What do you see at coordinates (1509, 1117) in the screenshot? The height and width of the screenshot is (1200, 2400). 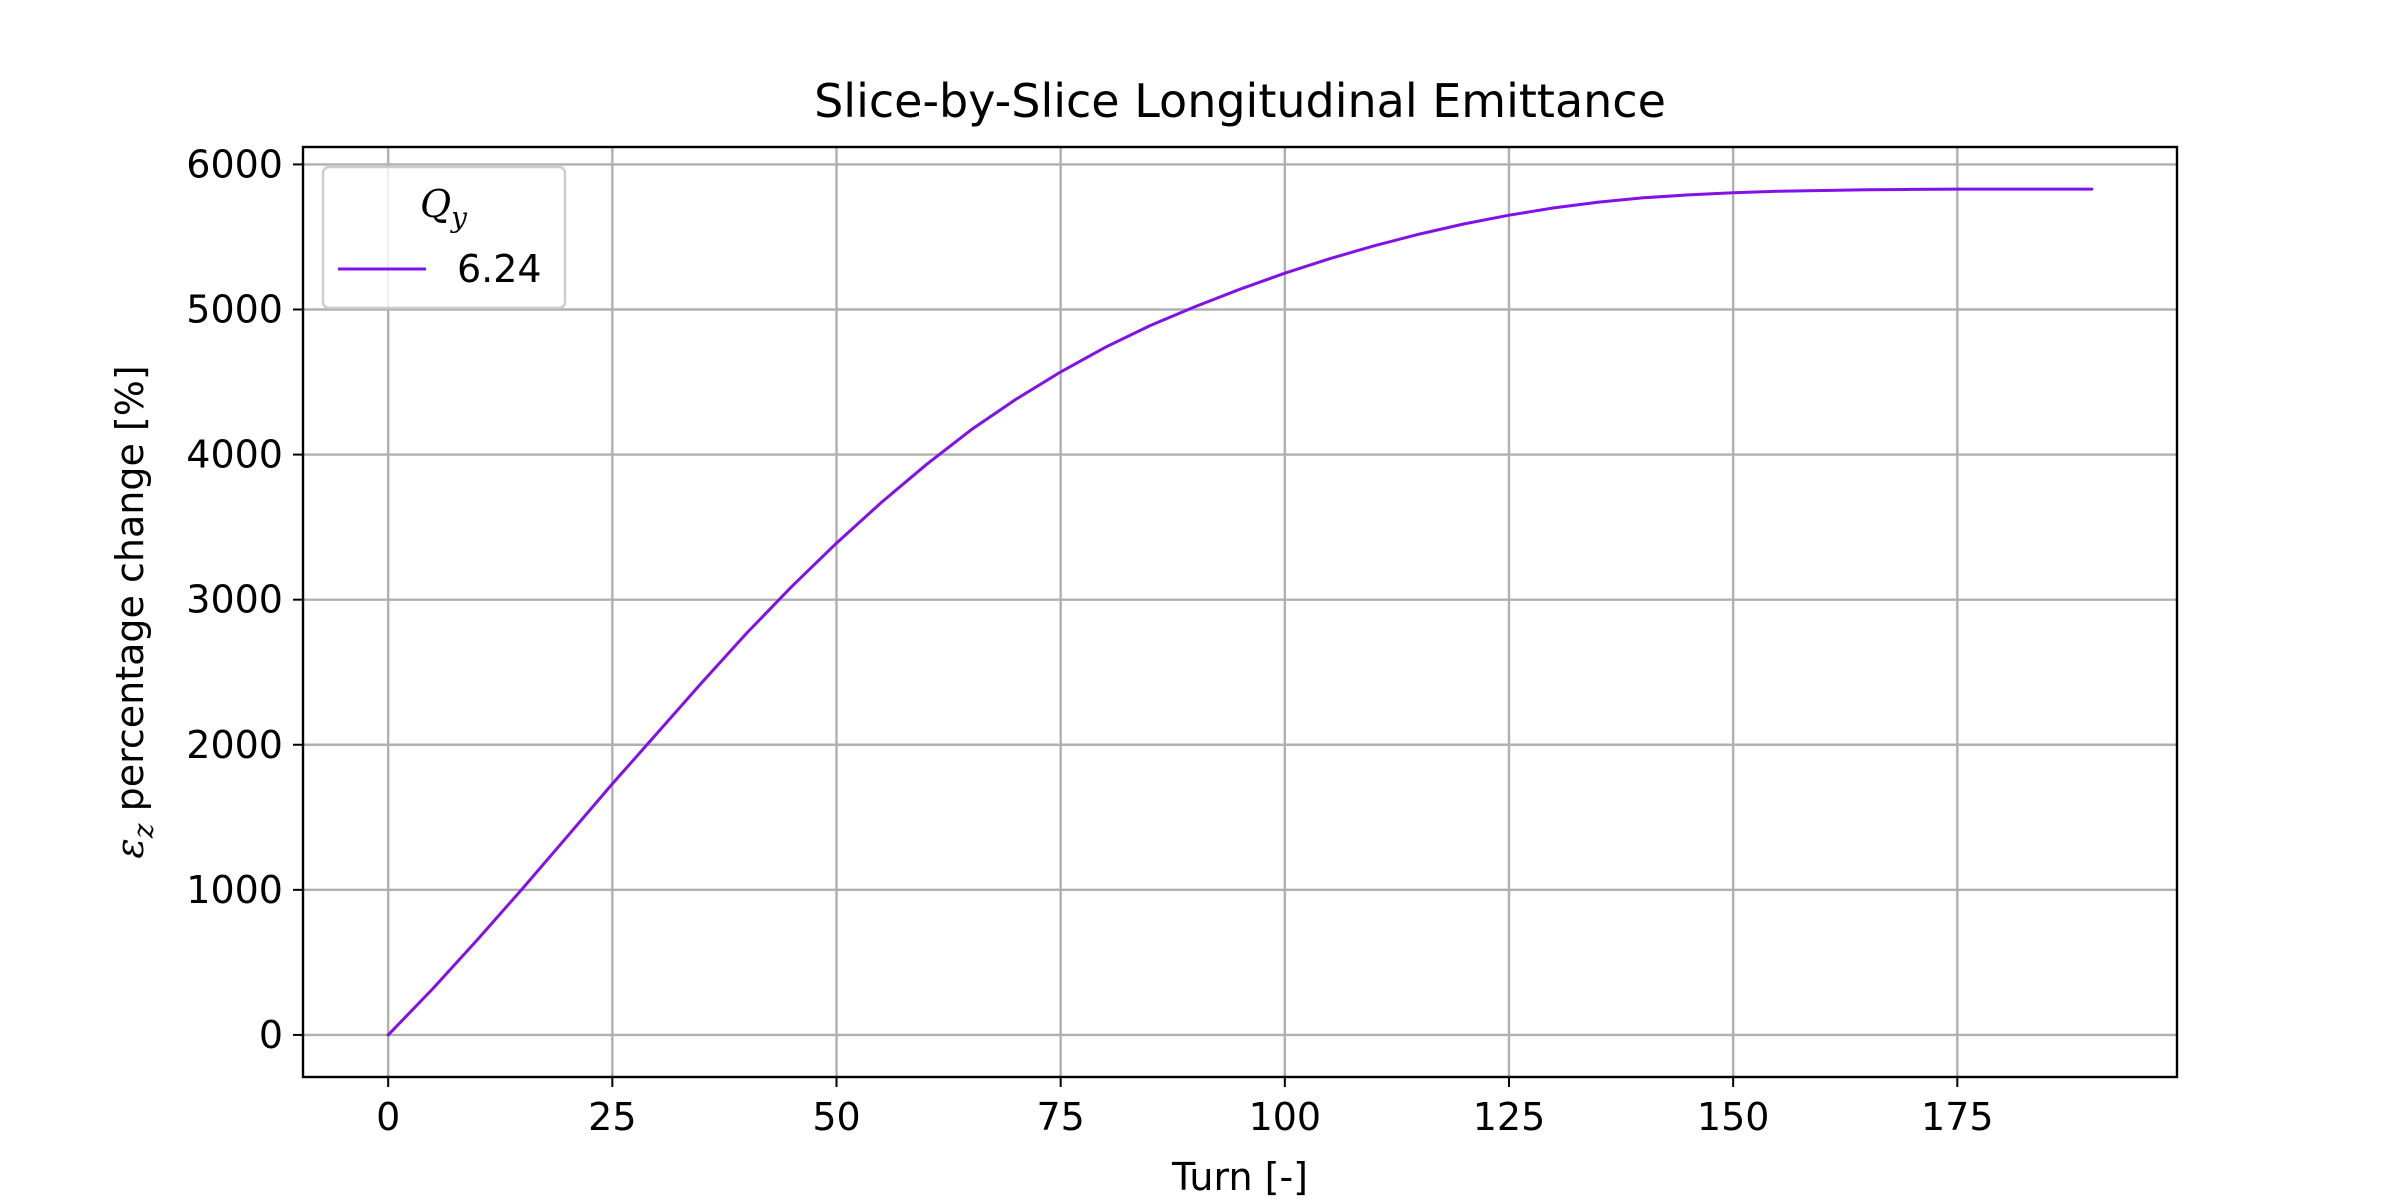 I see `x-tick-label: 125` at bounding box center [1509, 1117].